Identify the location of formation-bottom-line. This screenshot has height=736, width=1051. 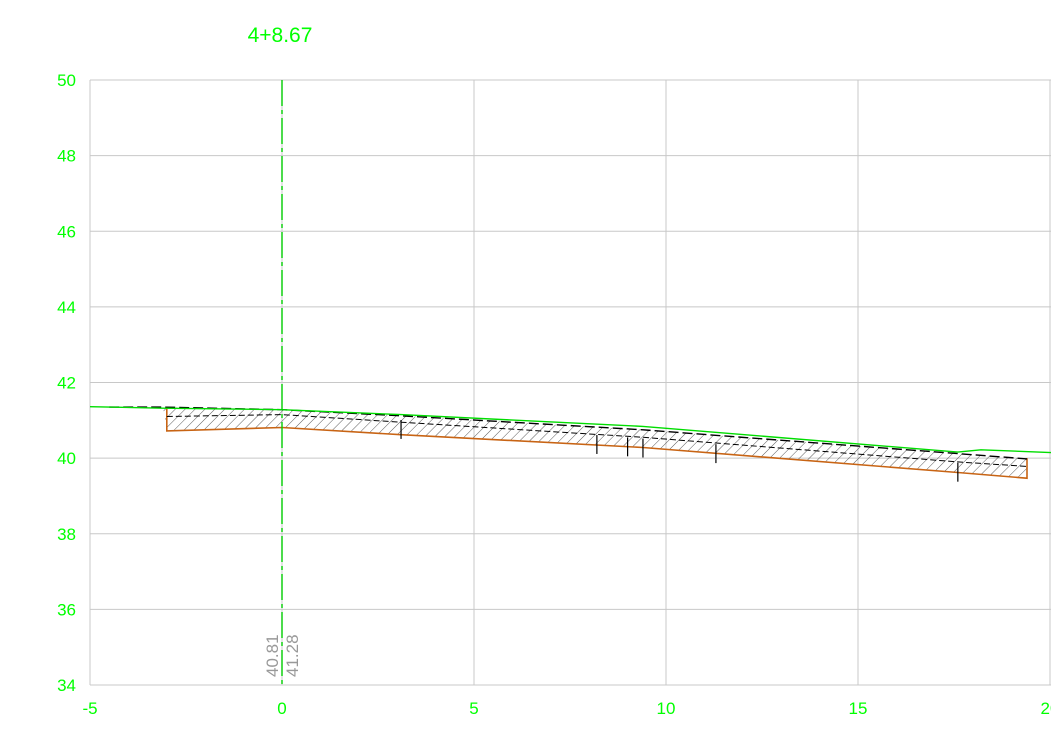
(597, 443).